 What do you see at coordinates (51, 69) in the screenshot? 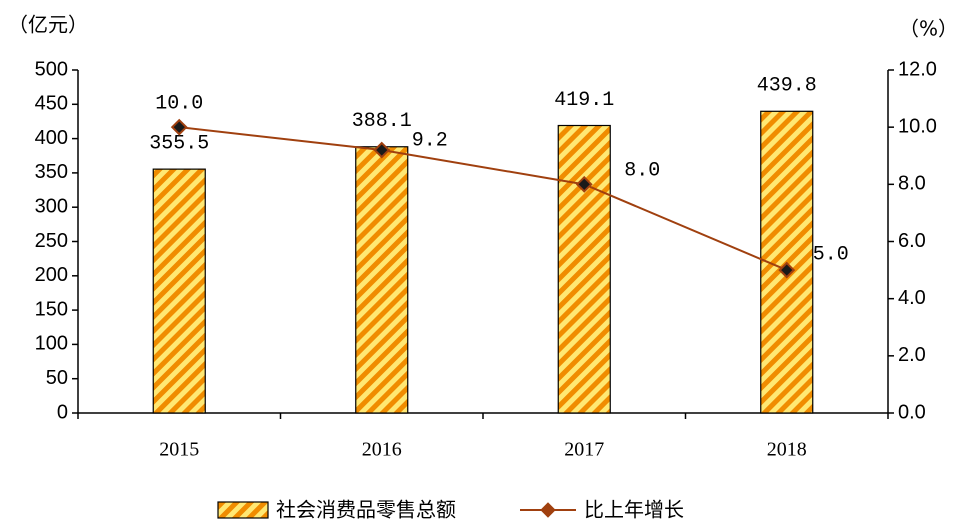
I see `y-tick-label: 500` at bounding box center [51, 69].